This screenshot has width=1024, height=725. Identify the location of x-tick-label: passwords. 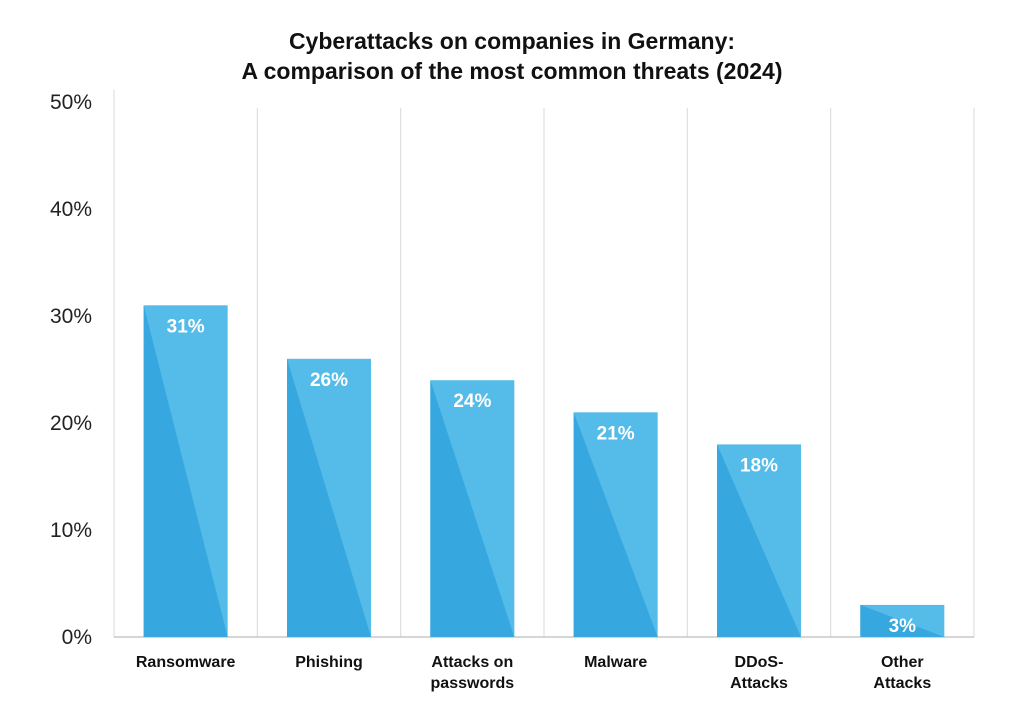
(473, 683).